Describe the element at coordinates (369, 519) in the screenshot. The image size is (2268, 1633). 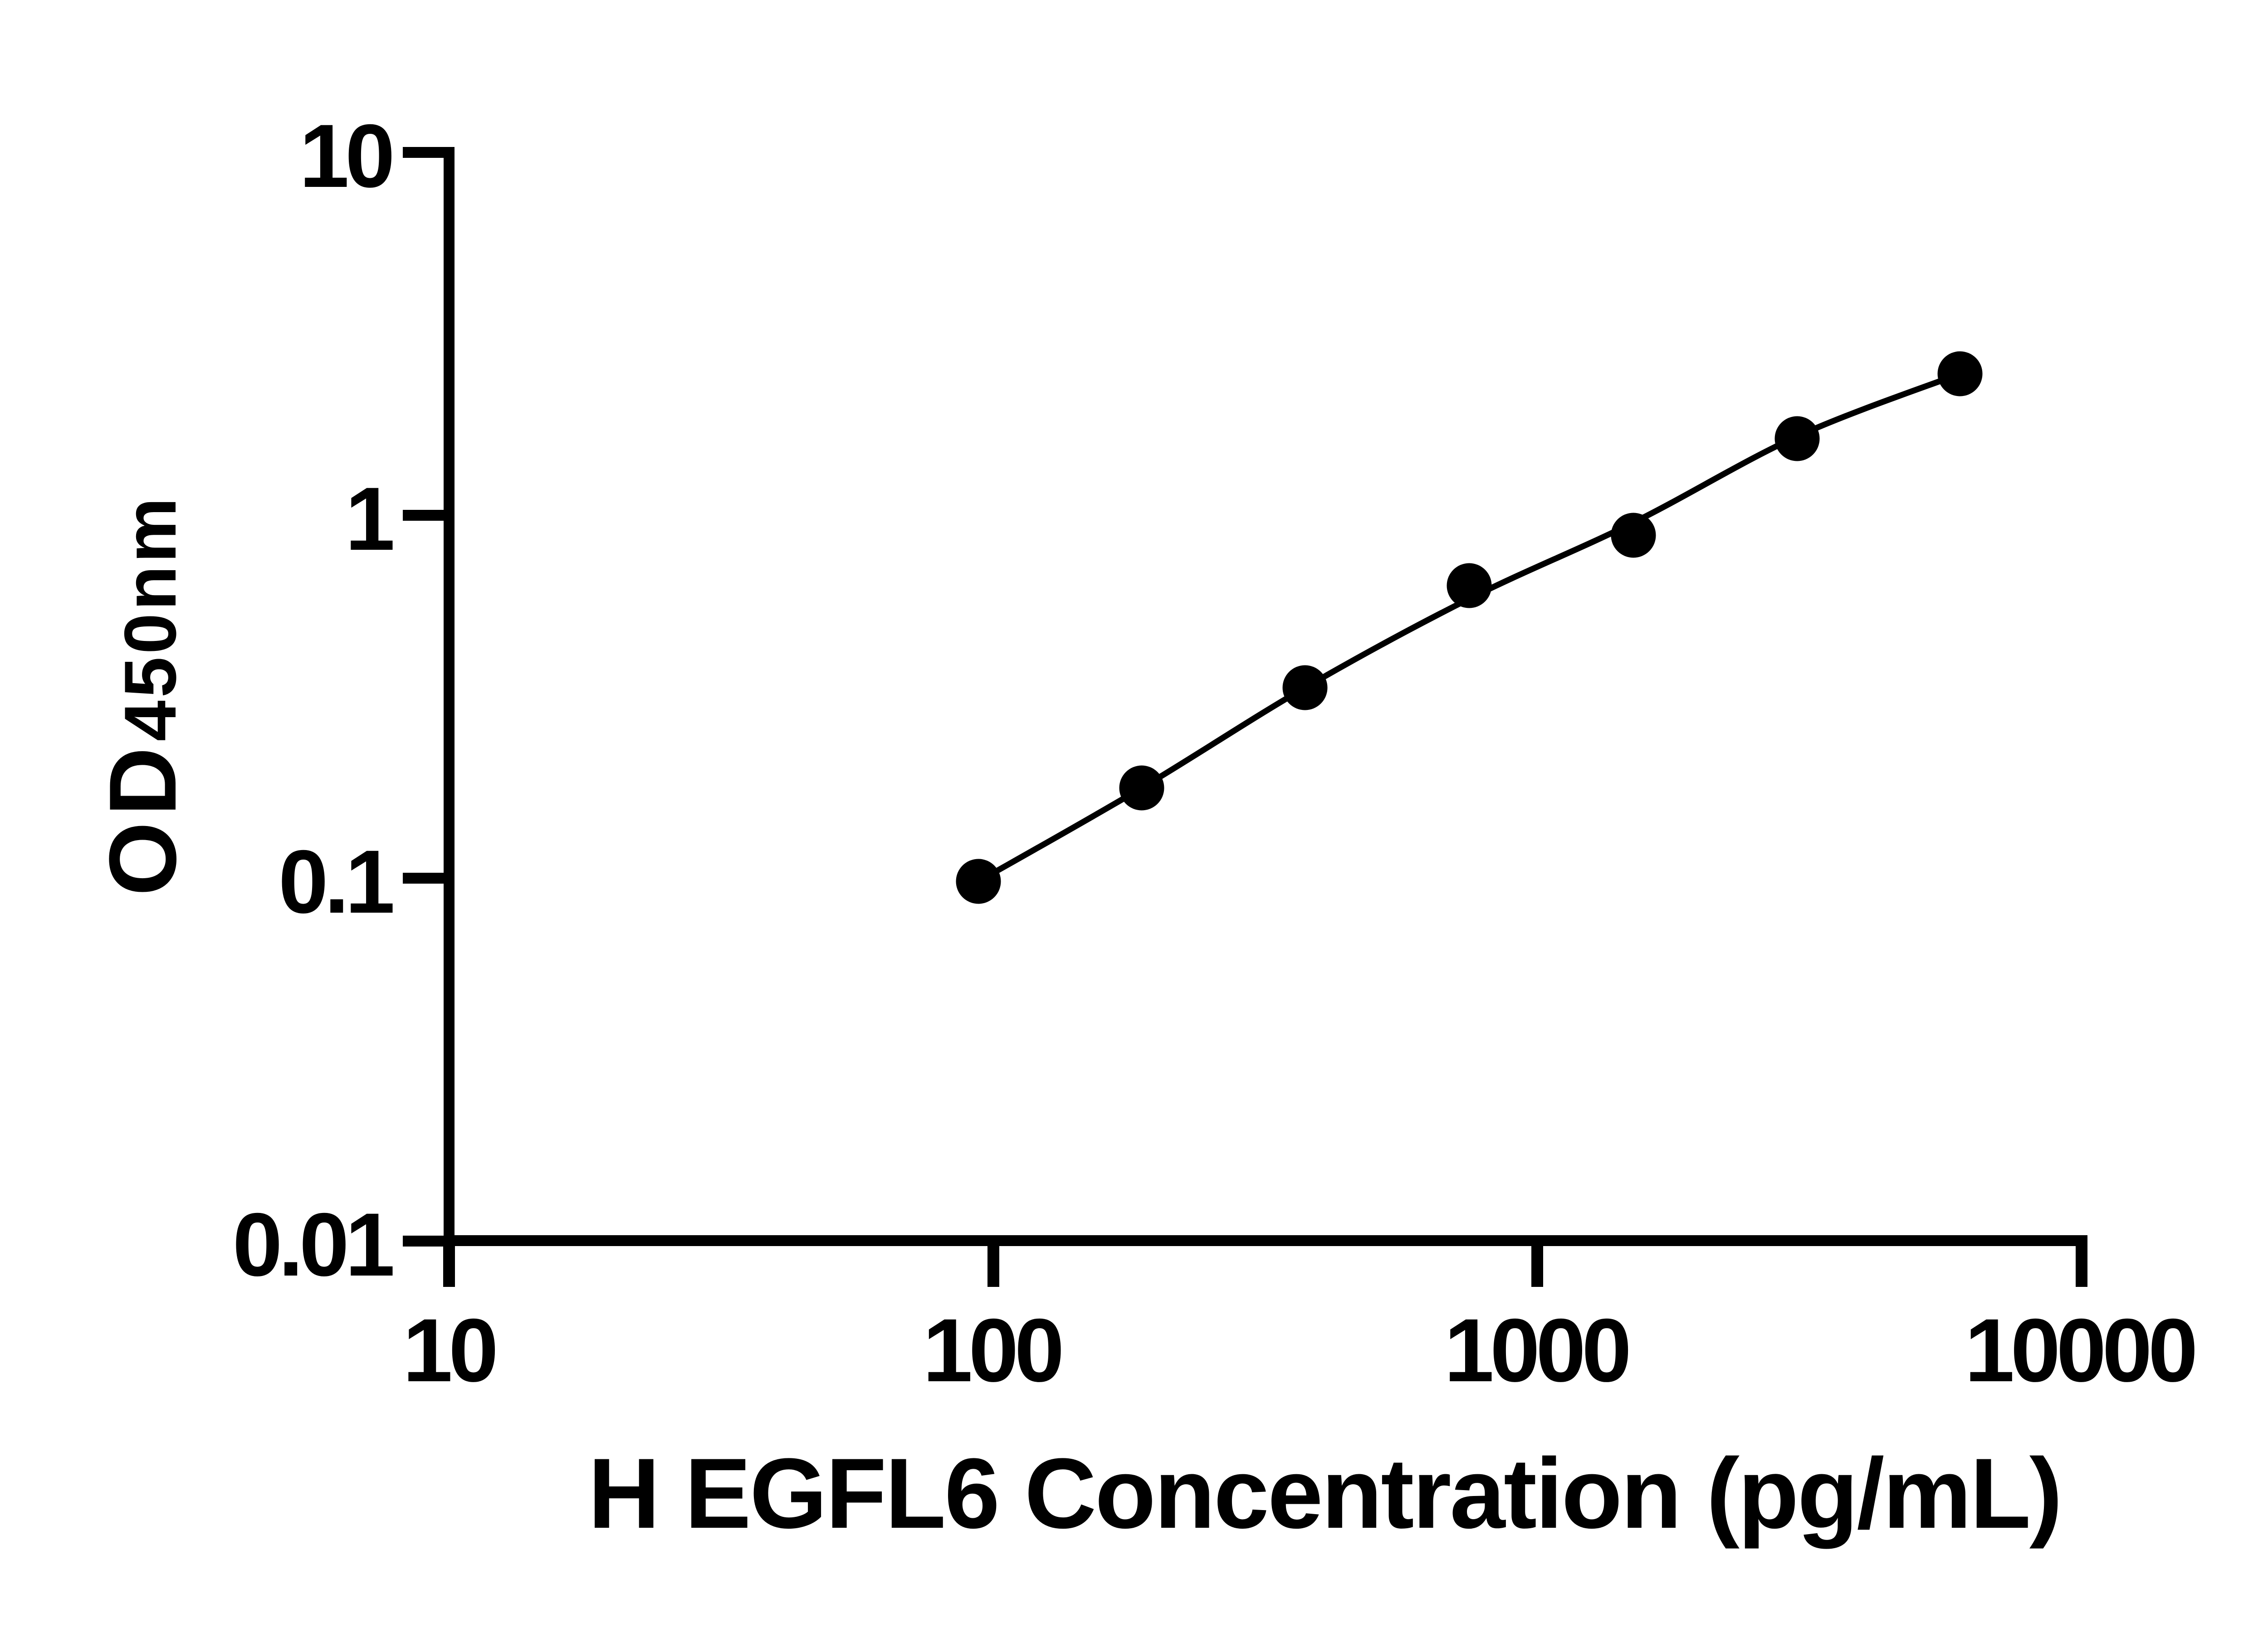
I see `svg-text: 1` at that location.